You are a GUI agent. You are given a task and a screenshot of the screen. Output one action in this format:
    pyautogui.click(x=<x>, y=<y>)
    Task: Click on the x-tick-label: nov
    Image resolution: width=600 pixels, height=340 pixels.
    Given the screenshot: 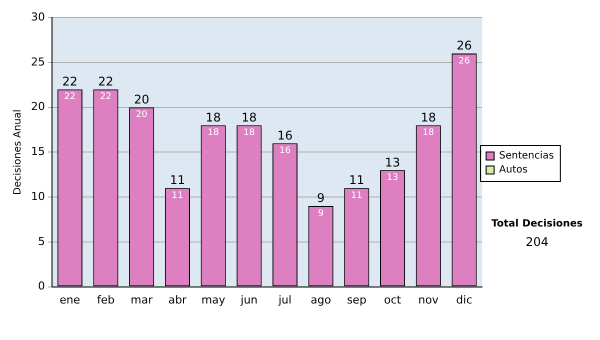 What is the action you would take?
    pyautogui.click(x=428, y=299)
    